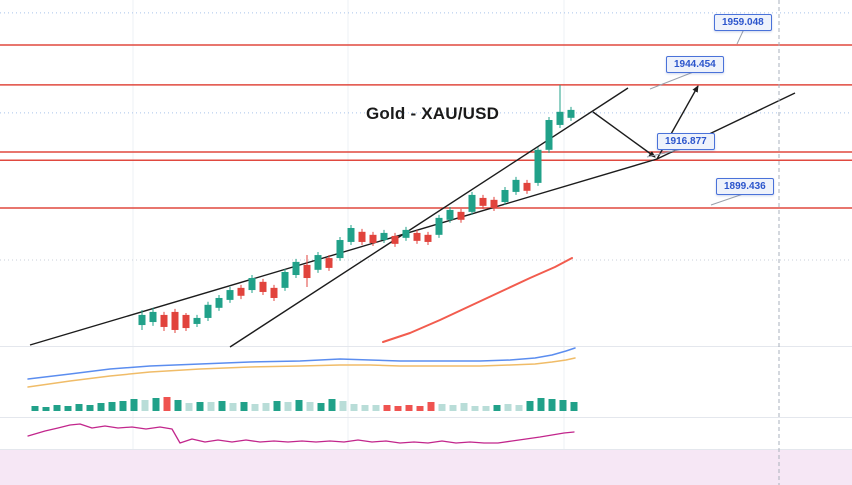  Describe the element at coordinates (695, 64) in the screenshot. I see `price-callout-label: 1944.454` at that location.